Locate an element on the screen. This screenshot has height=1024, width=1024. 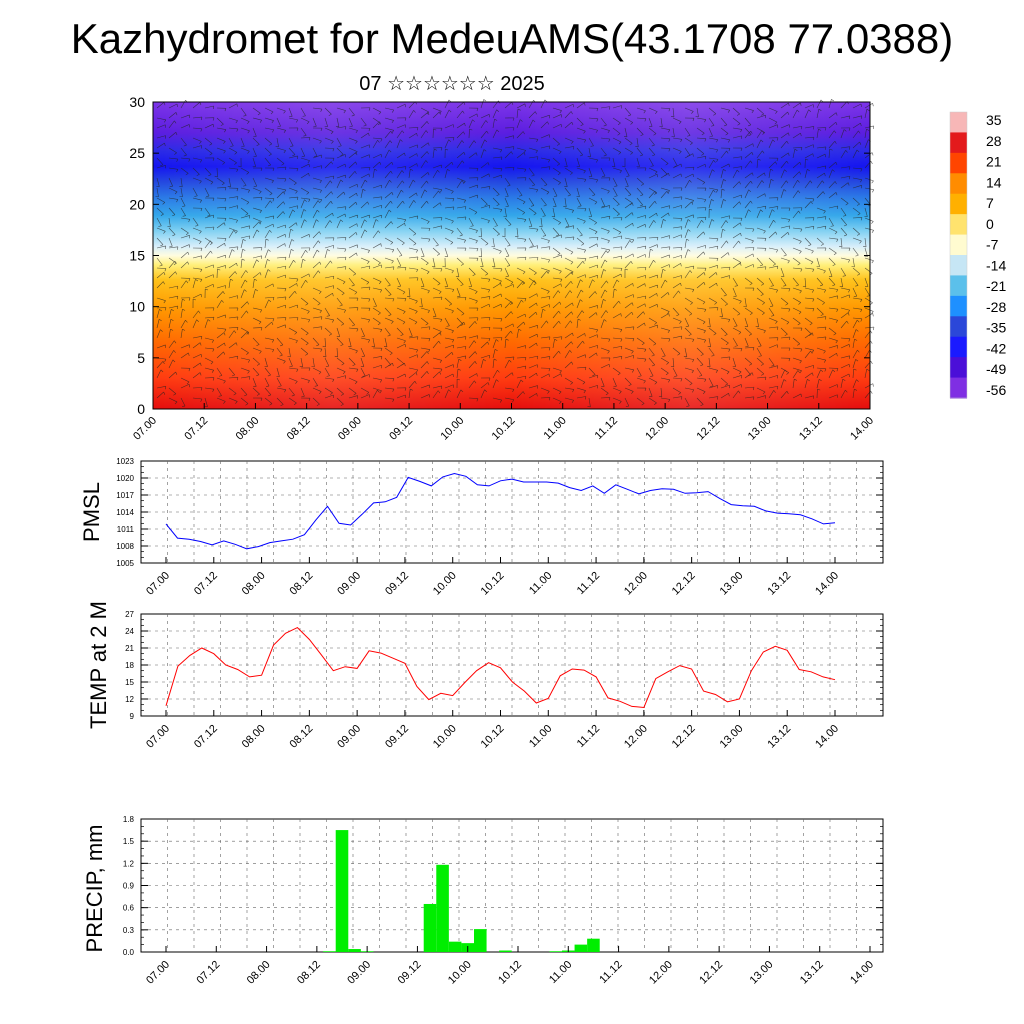
pmsl-x-tick-label: 11.00 is located at coordinates (540, 583).